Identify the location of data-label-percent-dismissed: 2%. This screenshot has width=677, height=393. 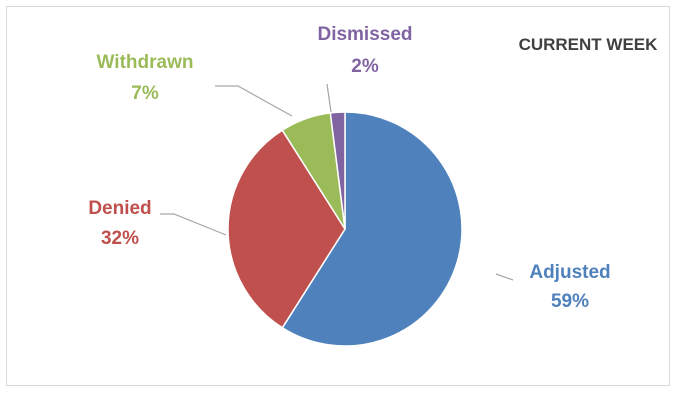
(365, 66).